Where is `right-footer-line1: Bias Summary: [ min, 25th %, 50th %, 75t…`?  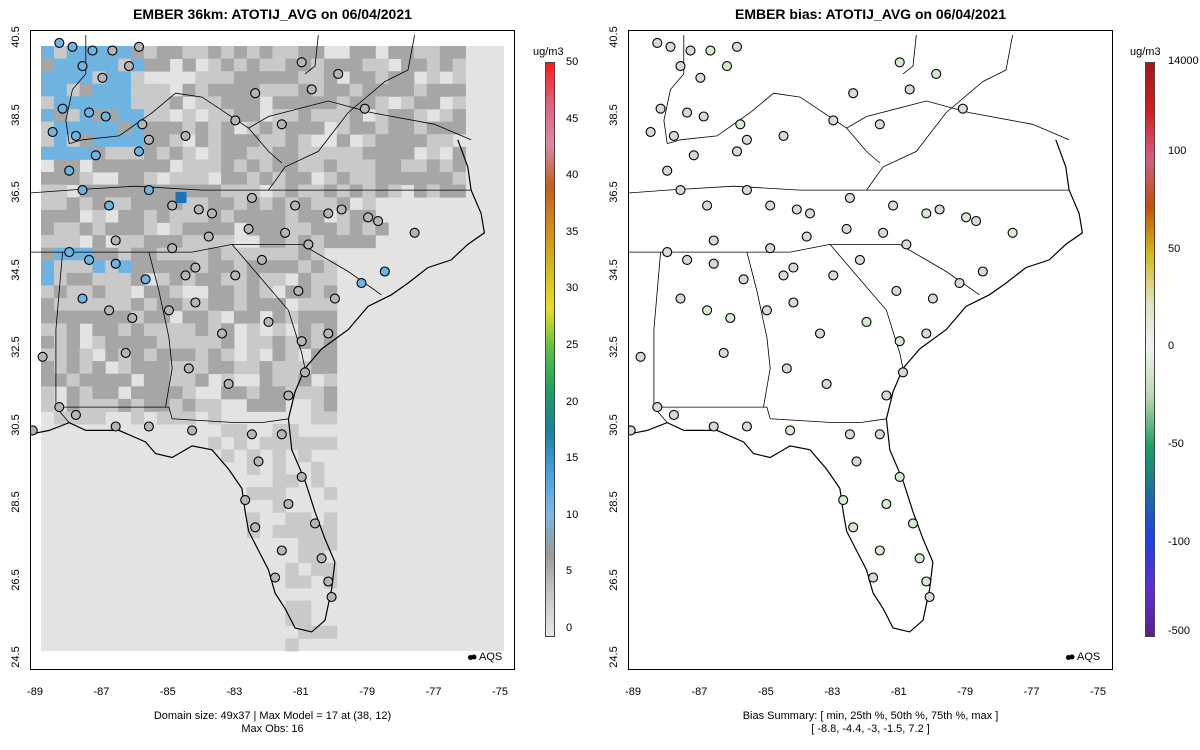
right-footer-line1: Bias Summary: [ min, 25th %, 50th %, 75t… is located at coordinates (870, 716).